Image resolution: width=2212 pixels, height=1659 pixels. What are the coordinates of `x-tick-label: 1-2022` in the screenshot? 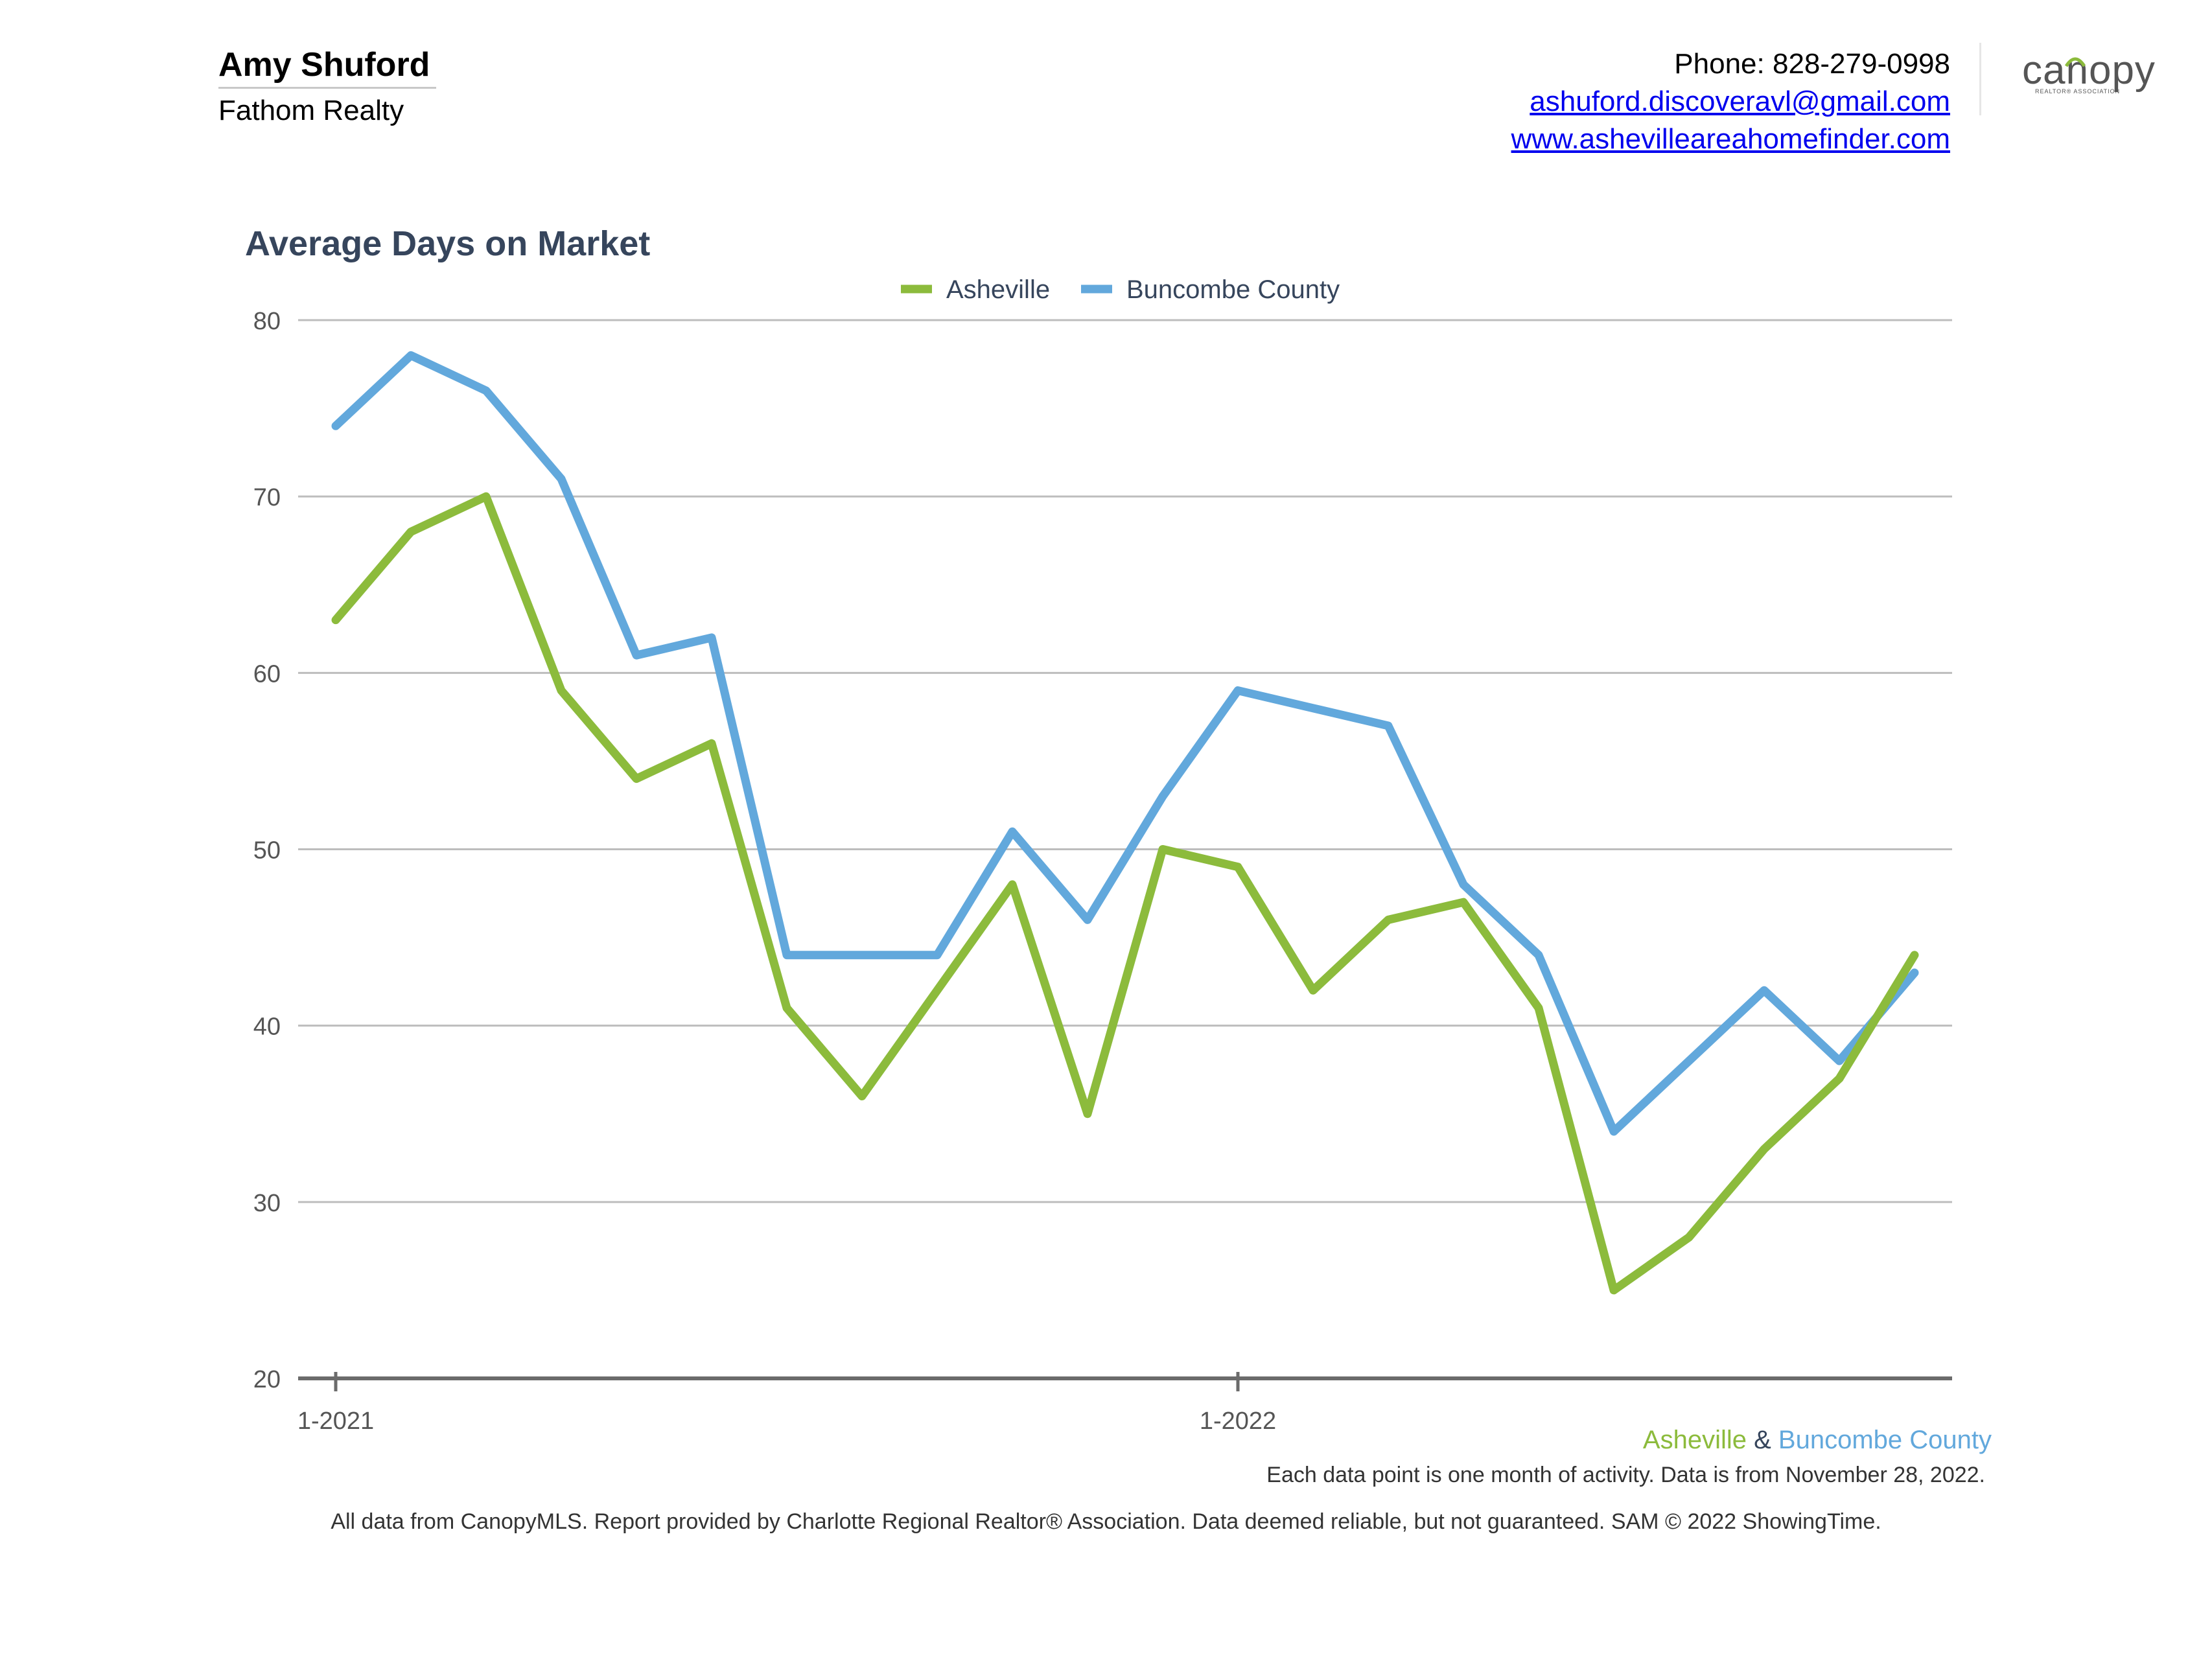 It's located at (1238, 1422).